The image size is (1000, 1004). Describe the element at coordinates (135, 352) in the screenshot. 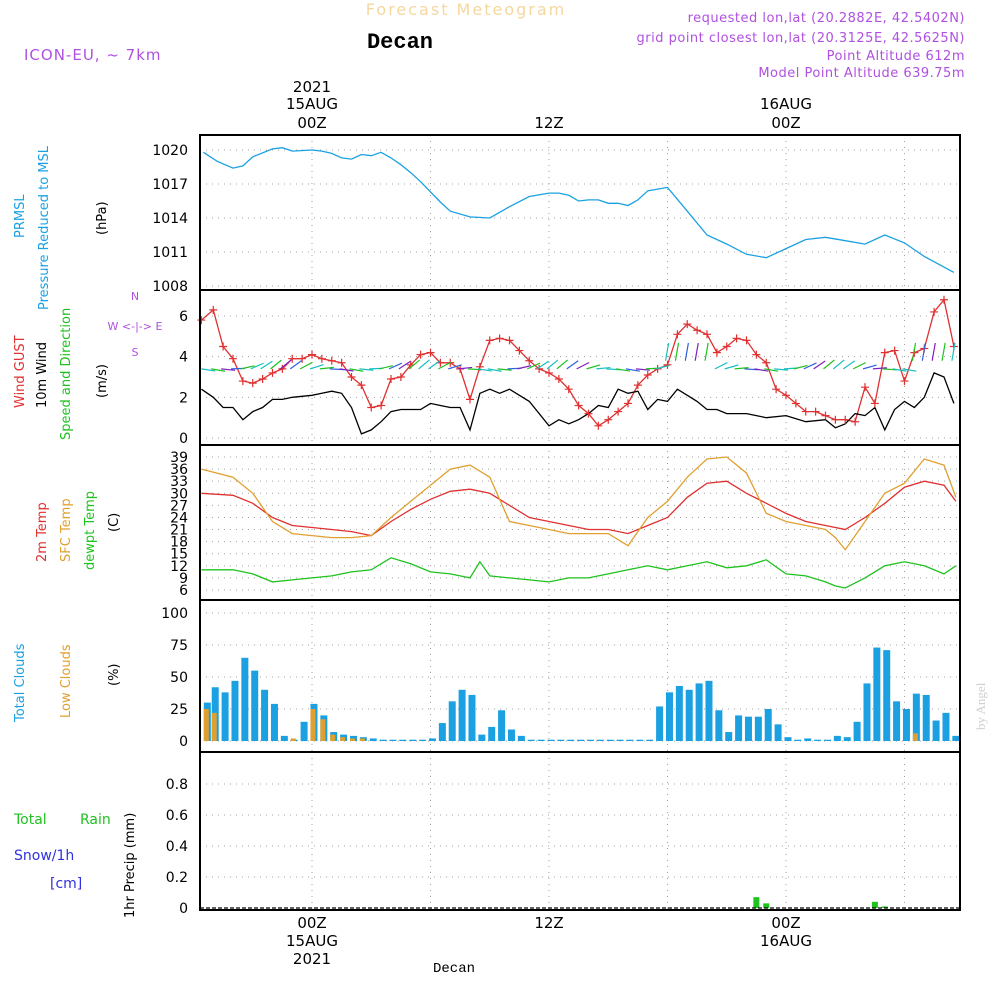

I see `compass-south: S` at that location.